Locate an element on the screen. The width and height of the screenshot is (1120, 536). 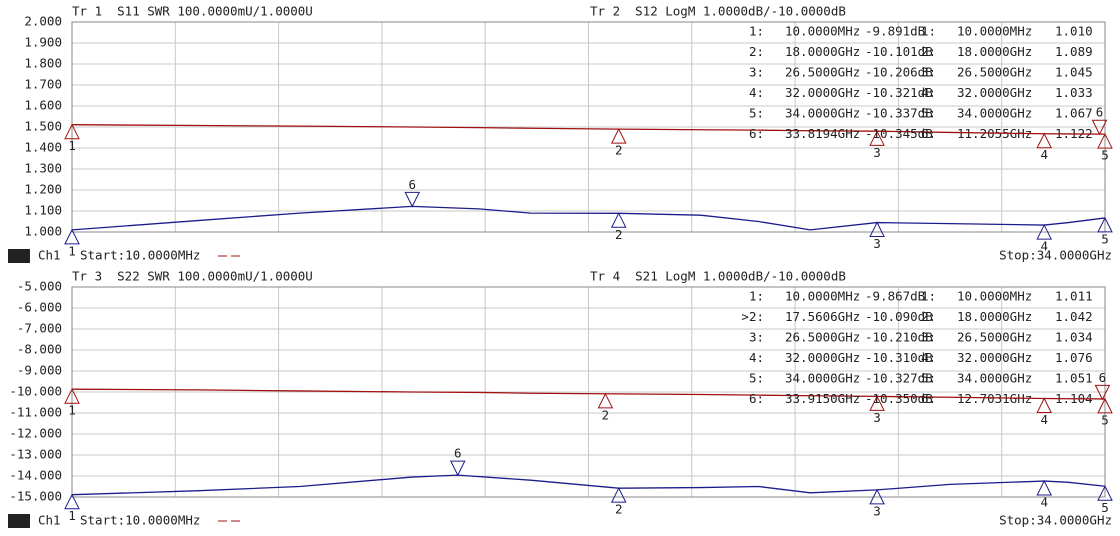
marker-table-value: -10.090dB is located at coordinates (899, 316).